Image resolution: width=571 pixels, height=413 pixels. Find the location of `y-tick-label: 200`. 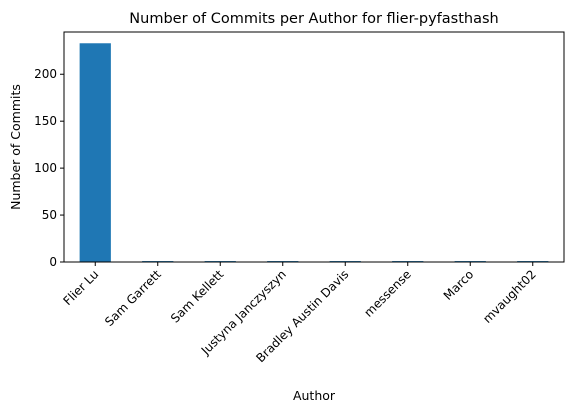

y-tick-label: 200 is located at coordinates (45, 74).